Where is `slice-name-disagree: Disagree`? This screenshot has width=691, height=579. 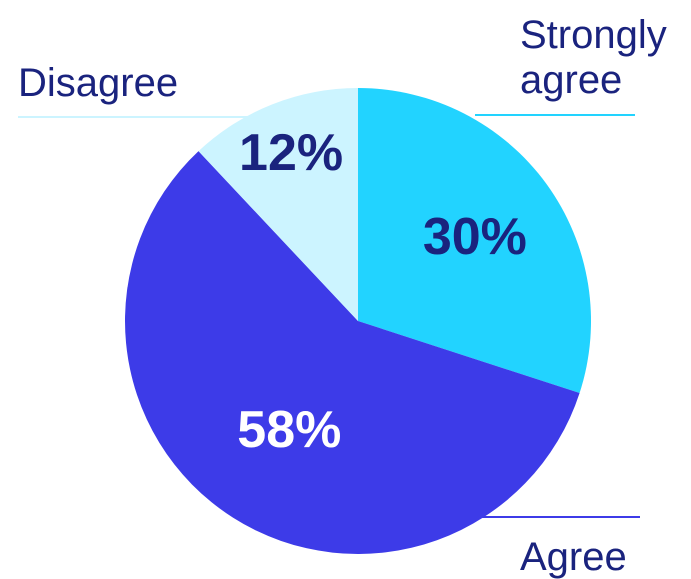 slice-name-disagree: Disagree is located at coordinates (98, 83).